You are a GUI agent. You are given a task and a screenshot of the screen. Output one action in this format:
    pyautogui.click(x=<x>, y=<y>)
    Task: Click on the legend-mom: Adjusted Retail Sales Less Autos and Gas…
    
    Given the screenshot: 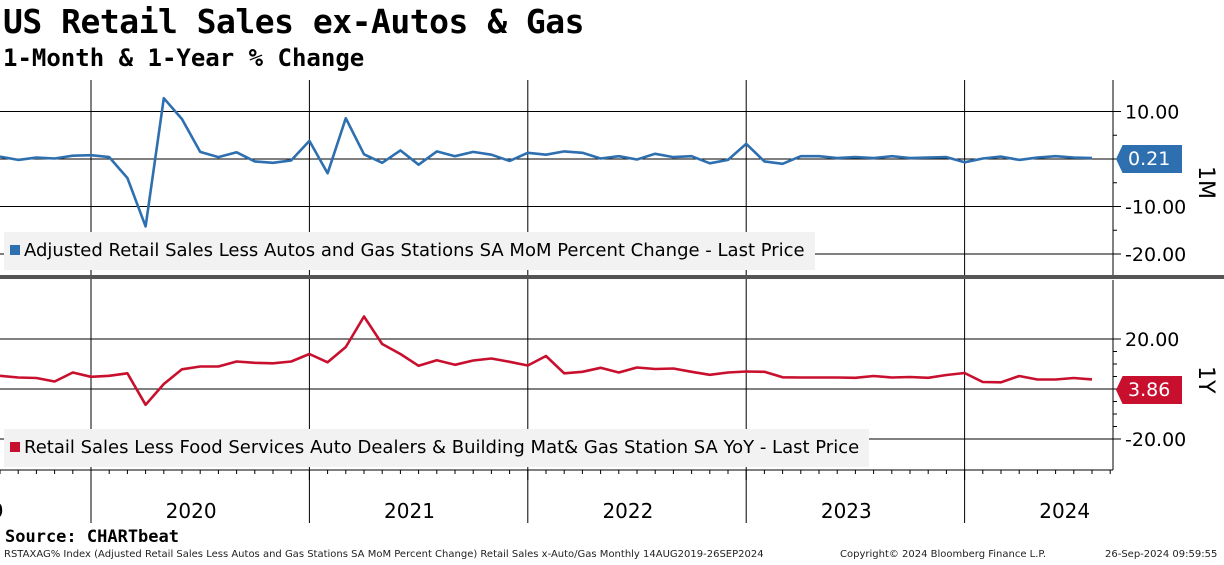 What is the action you would take?
    pyautogui.click(x=409, y=251)
    